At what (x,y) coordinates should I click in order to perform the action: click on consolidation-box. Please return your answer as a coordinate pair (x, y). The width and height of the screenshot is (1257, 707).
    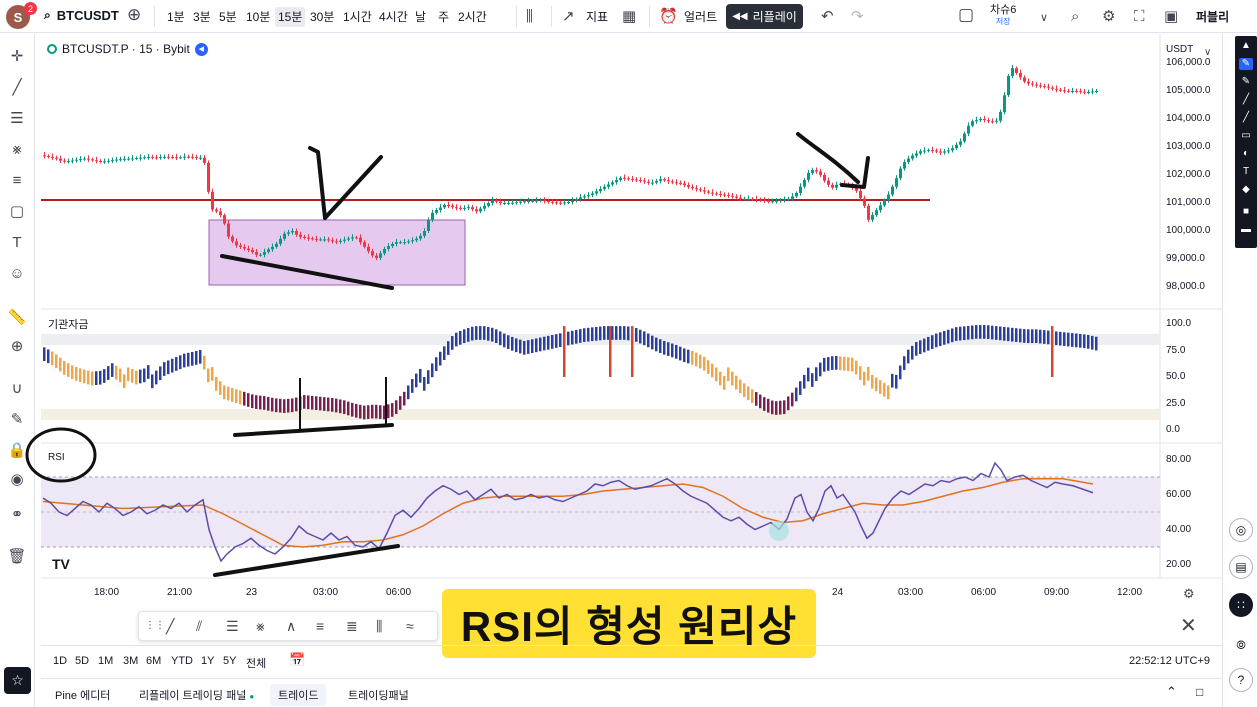
    Looking at the image, I should click on (337, 252).